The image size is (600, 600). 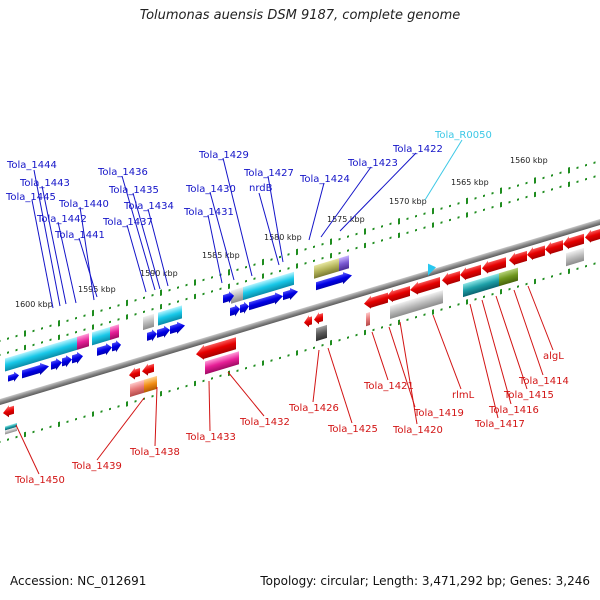 I want to click on gene-label-tola-r0050: Tola_R0050, so click(x=463, y=135).